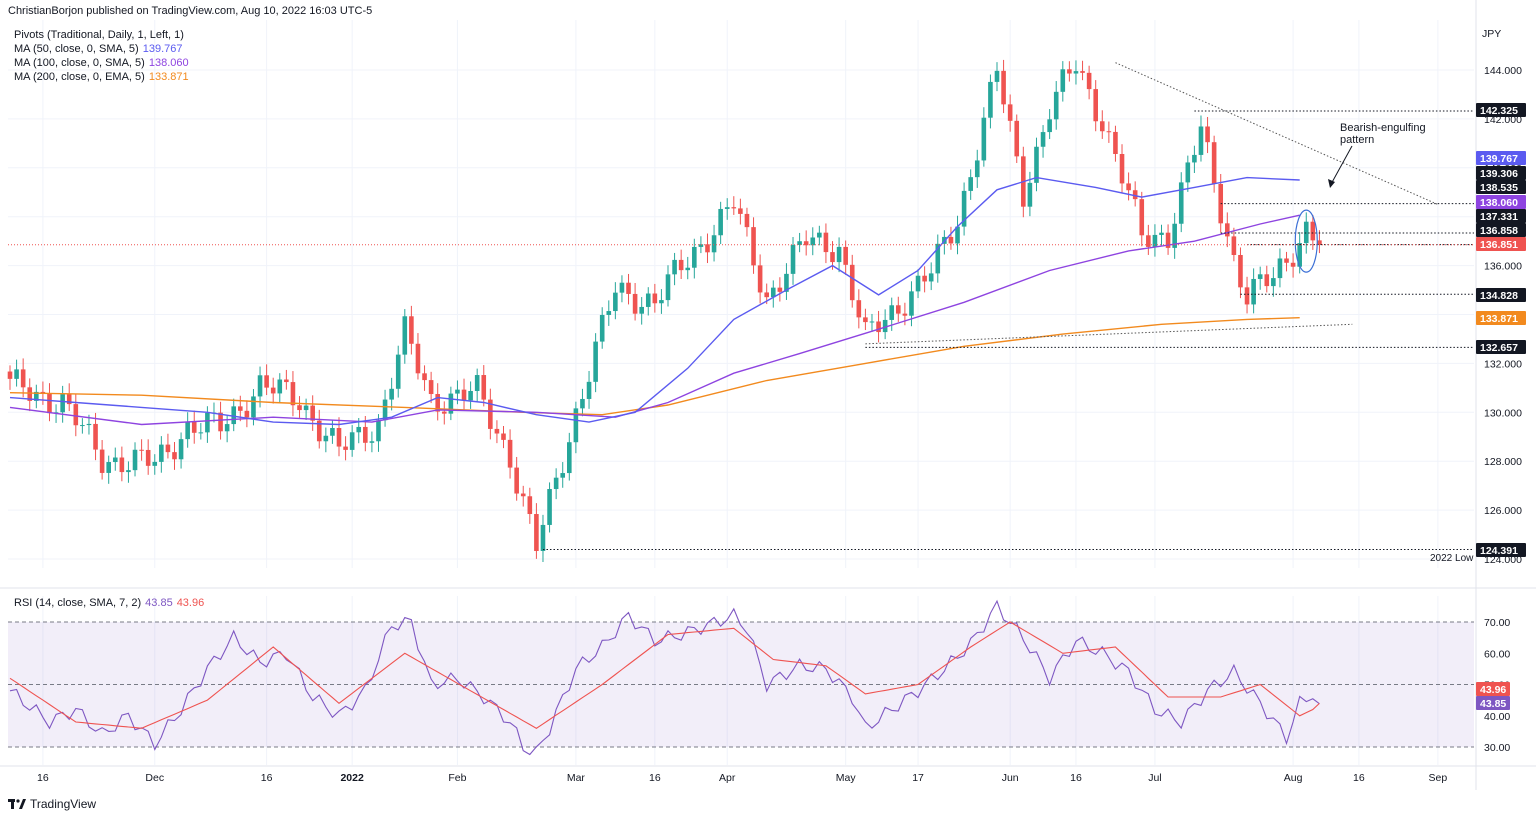 This screenshot has height=820, width=1536. I want to click on pattern-ellipse, so click(1306, 241).